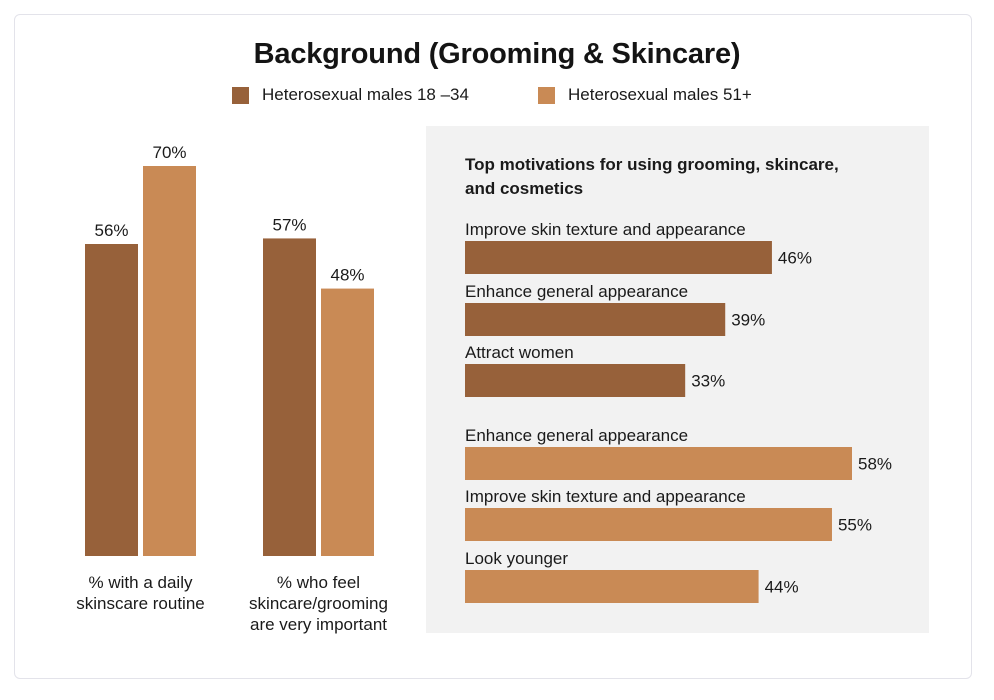  What do you see at coordinates (605, 229) in the screenshot?
I see `motivation-label-young-1: Improve skin texture and appearance` at bounding box center [605, 229].